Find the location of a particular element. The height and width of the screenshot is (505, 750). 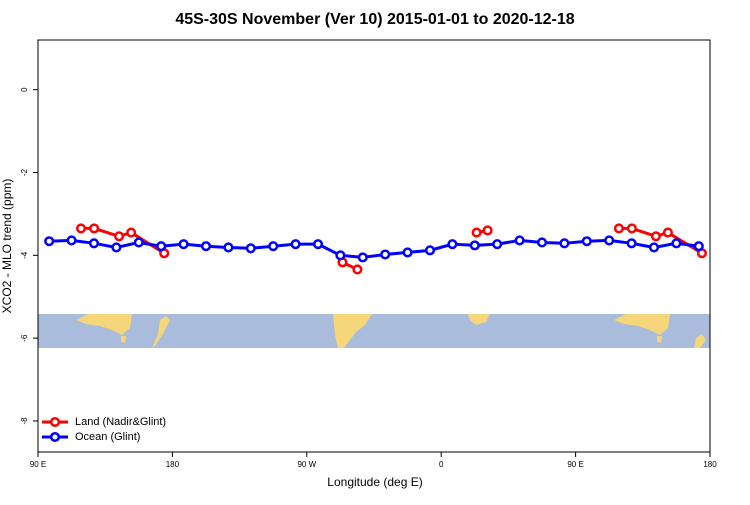

y-tick-label: -6 is located at coordinates (24, 338).